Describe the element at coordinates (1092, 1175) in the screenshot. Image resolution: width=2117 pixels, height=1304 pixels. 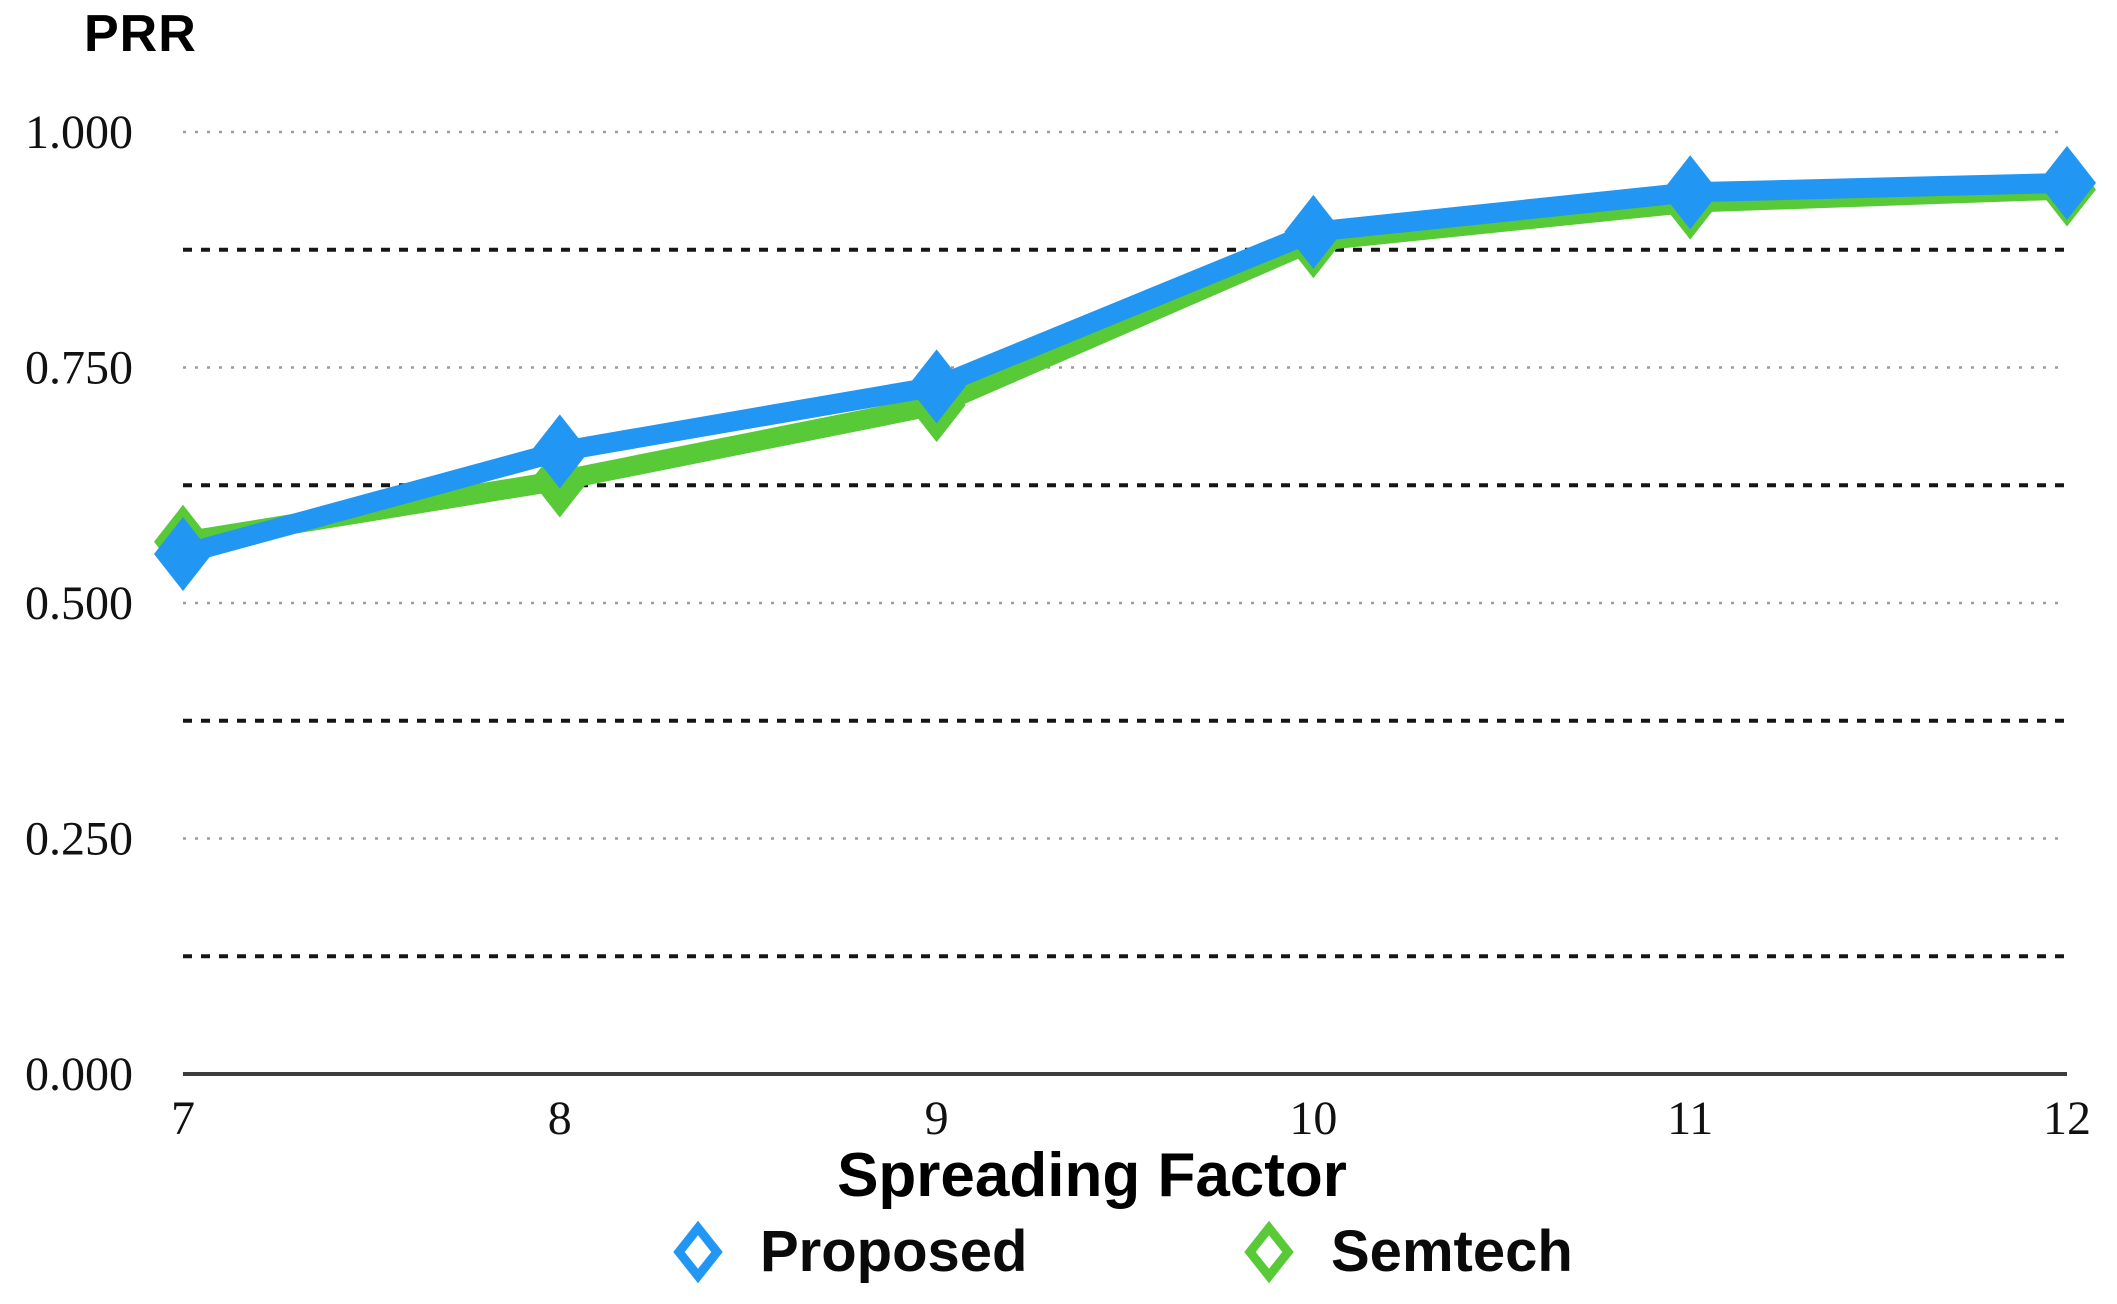
I see `x-axis-title: Spreading Factor` at that location.